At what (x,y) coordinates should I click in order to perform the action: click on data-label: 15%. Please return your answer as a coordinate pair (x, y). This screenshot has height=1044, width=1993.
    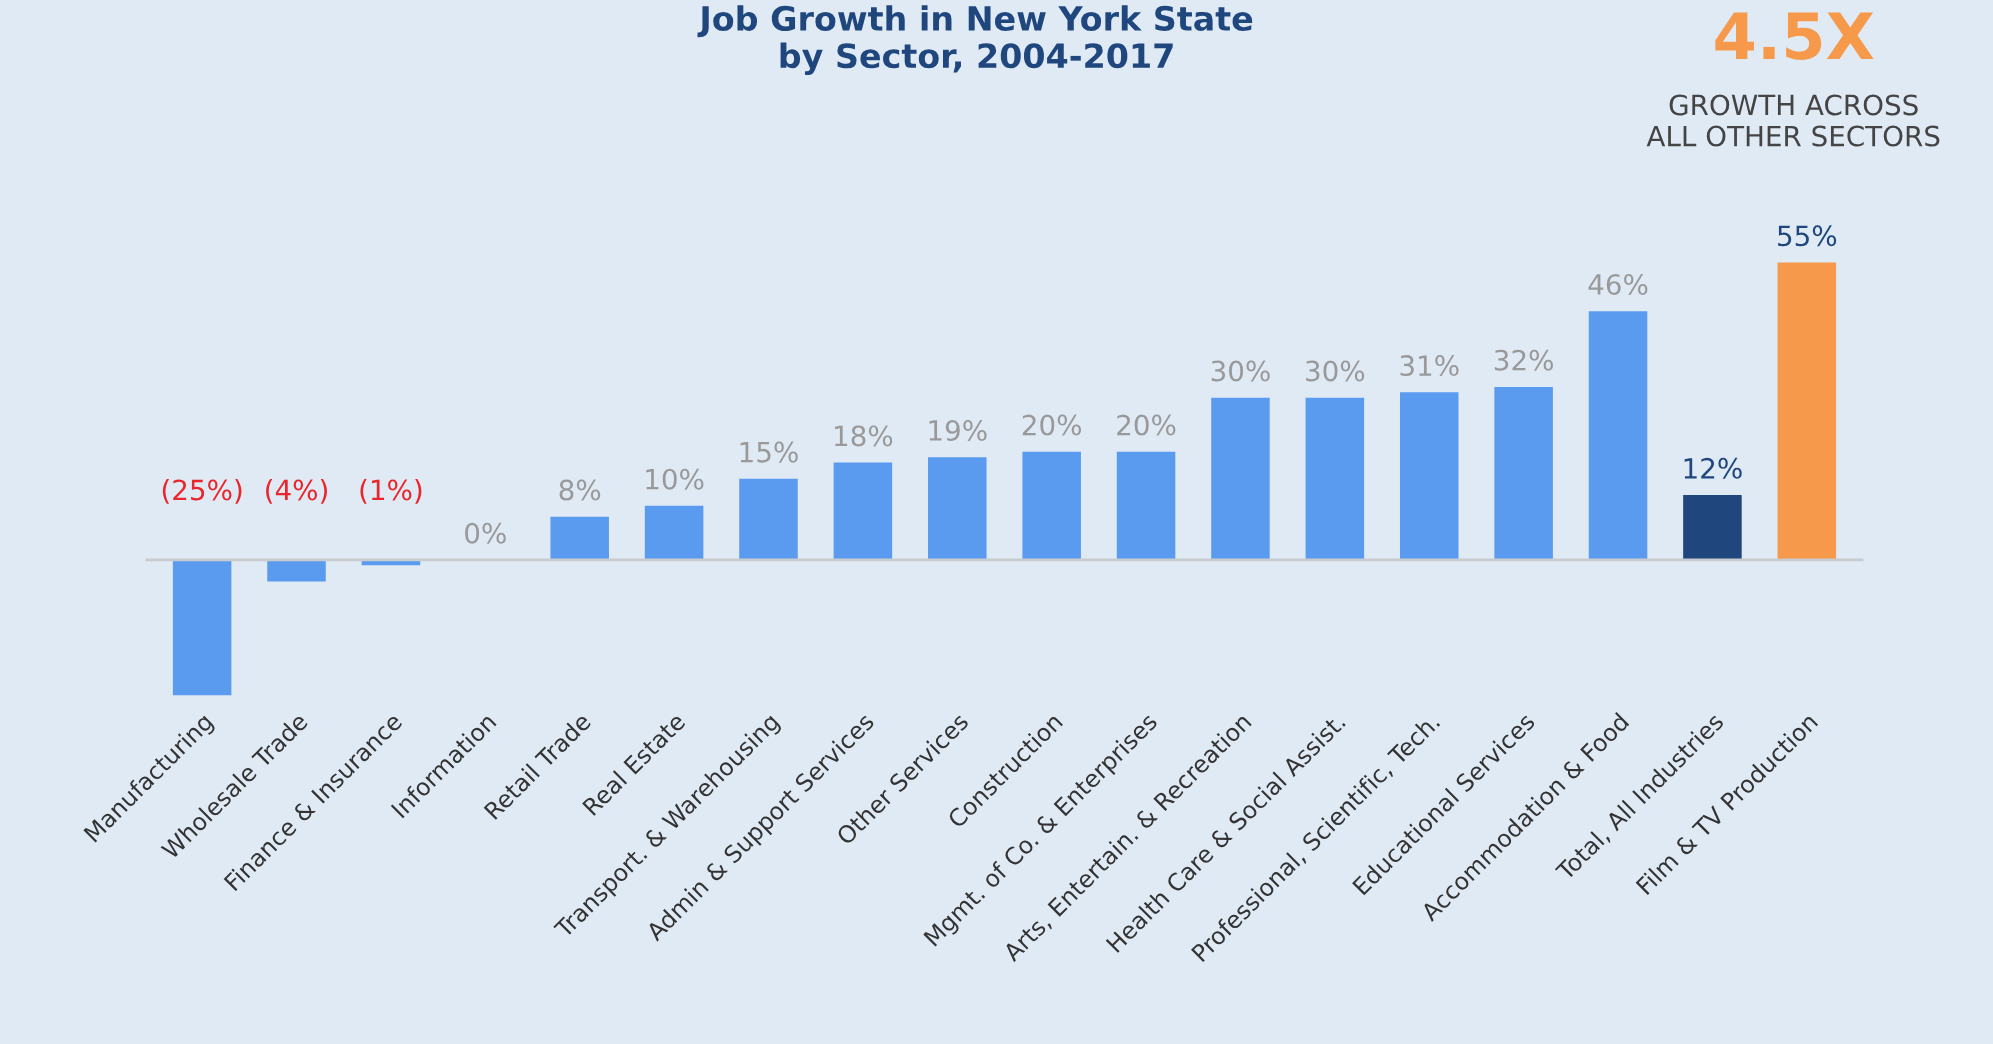
    Looking at the image, I should click on (769, 452).